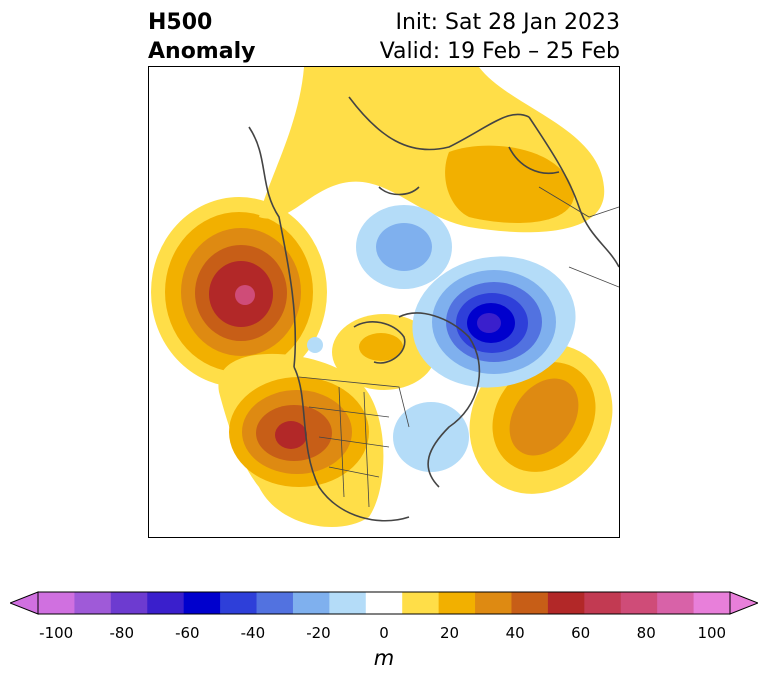 The height and width of the screenshot is (684, 768). What do you see at coordinates (744, 603) in the screenshot?
I see `colorbar-extend-high` at bounding box center [744, 603].